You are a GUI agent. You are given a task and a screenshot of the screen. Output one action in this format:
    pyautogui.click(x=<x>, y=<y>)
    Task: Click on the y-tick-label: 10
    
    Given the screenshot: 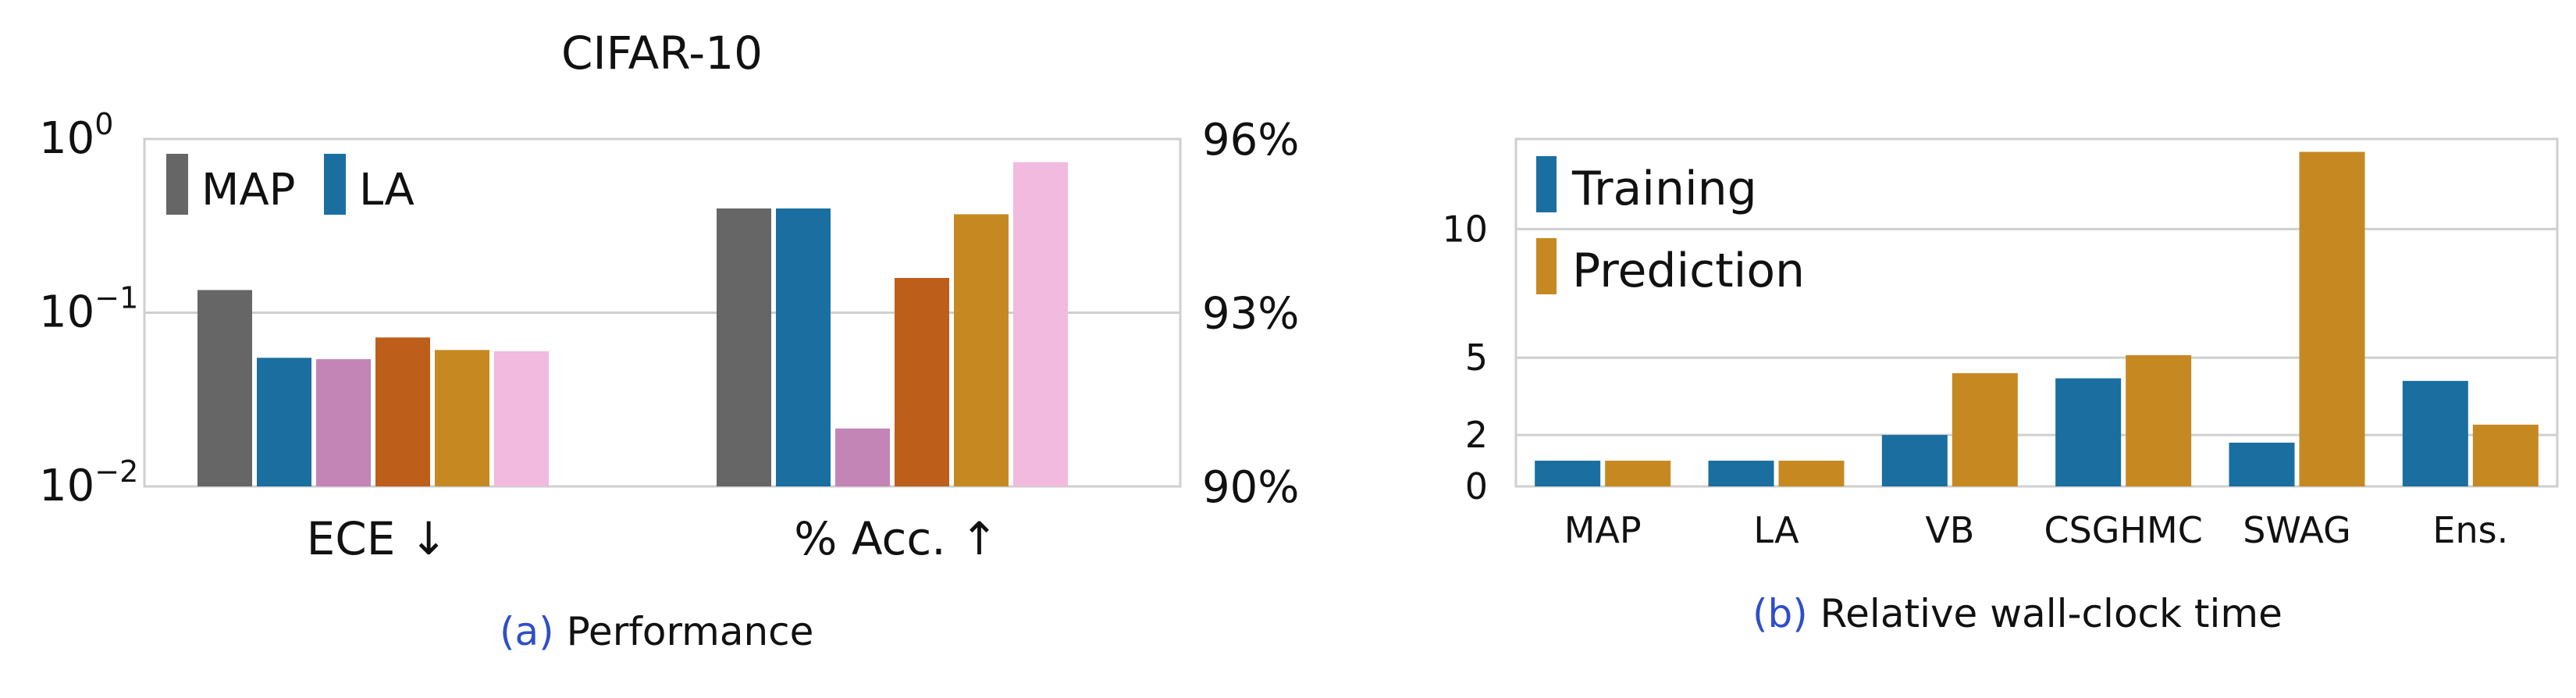 What is the action you would take?
    pyautogui.click(x=1465, y=229)
    